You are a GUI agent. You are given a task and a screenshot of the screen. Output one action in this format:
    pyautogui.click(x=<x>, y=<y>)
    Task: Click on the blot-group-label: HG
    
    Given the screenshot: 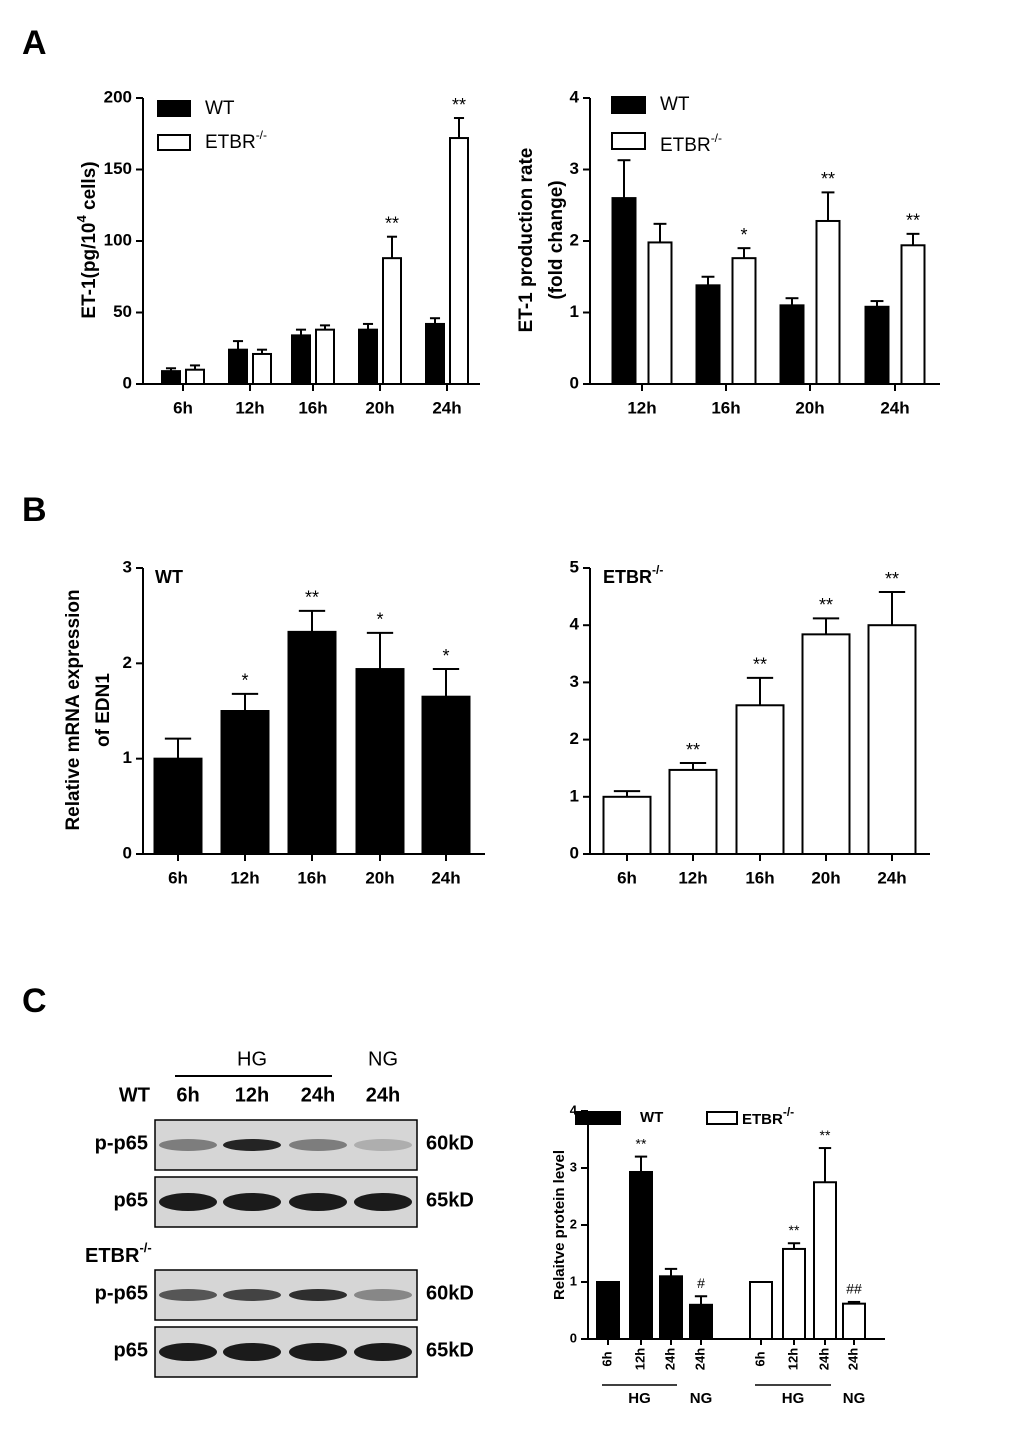 What is the action you would take?
    pyautogui.click(x=252, y=1059)
    